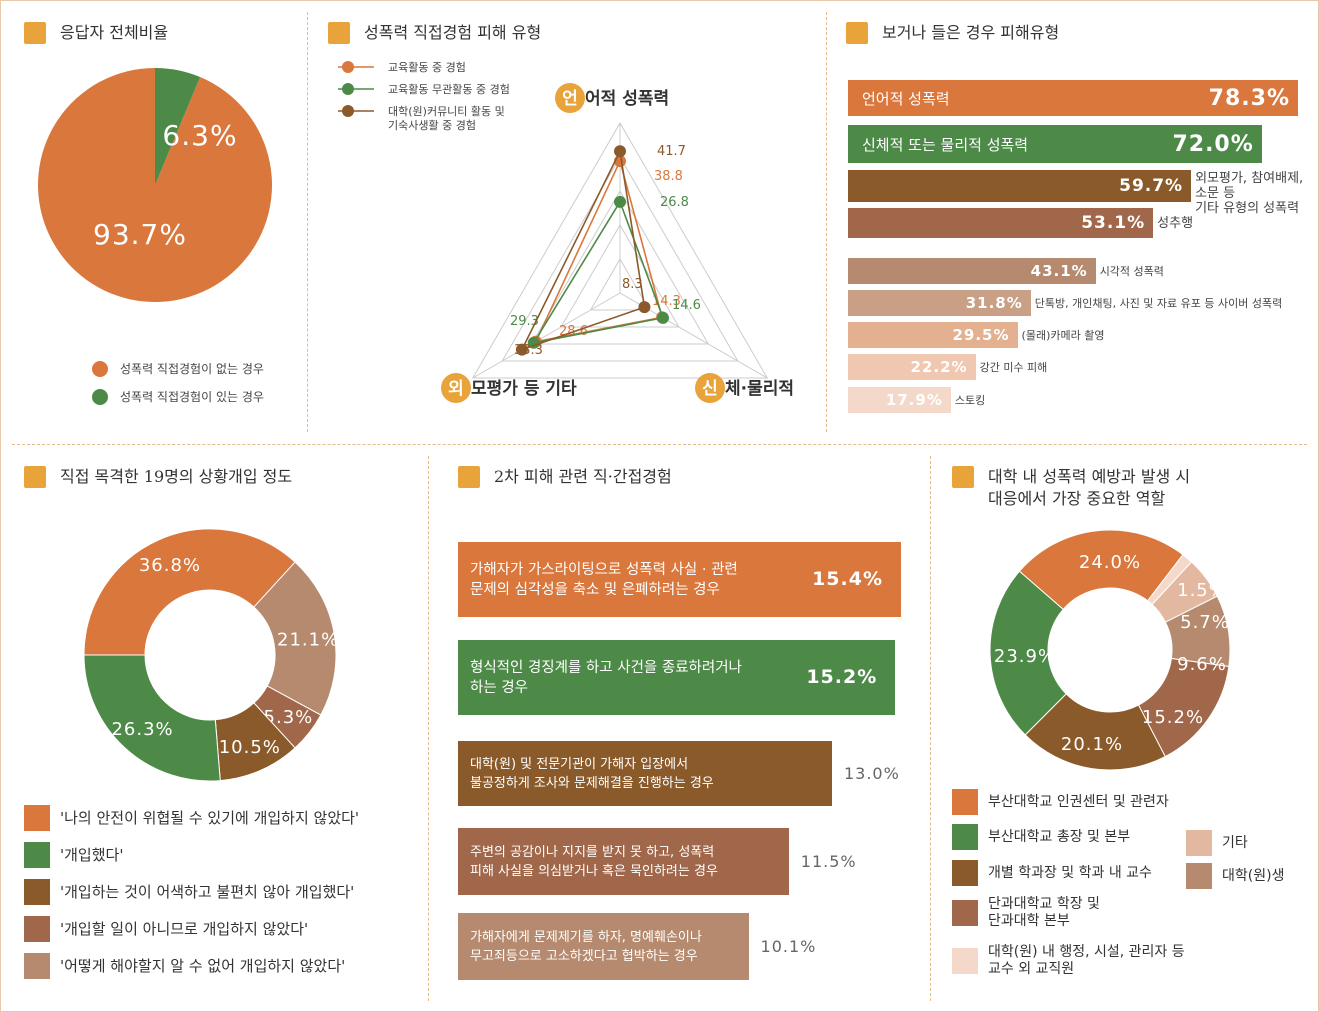 This screenshot has height=1012, width=1319. I want to click on donut-chart: 36.8% 21.1% 5.3% 10.5% 26.3%, so click(211, 655).